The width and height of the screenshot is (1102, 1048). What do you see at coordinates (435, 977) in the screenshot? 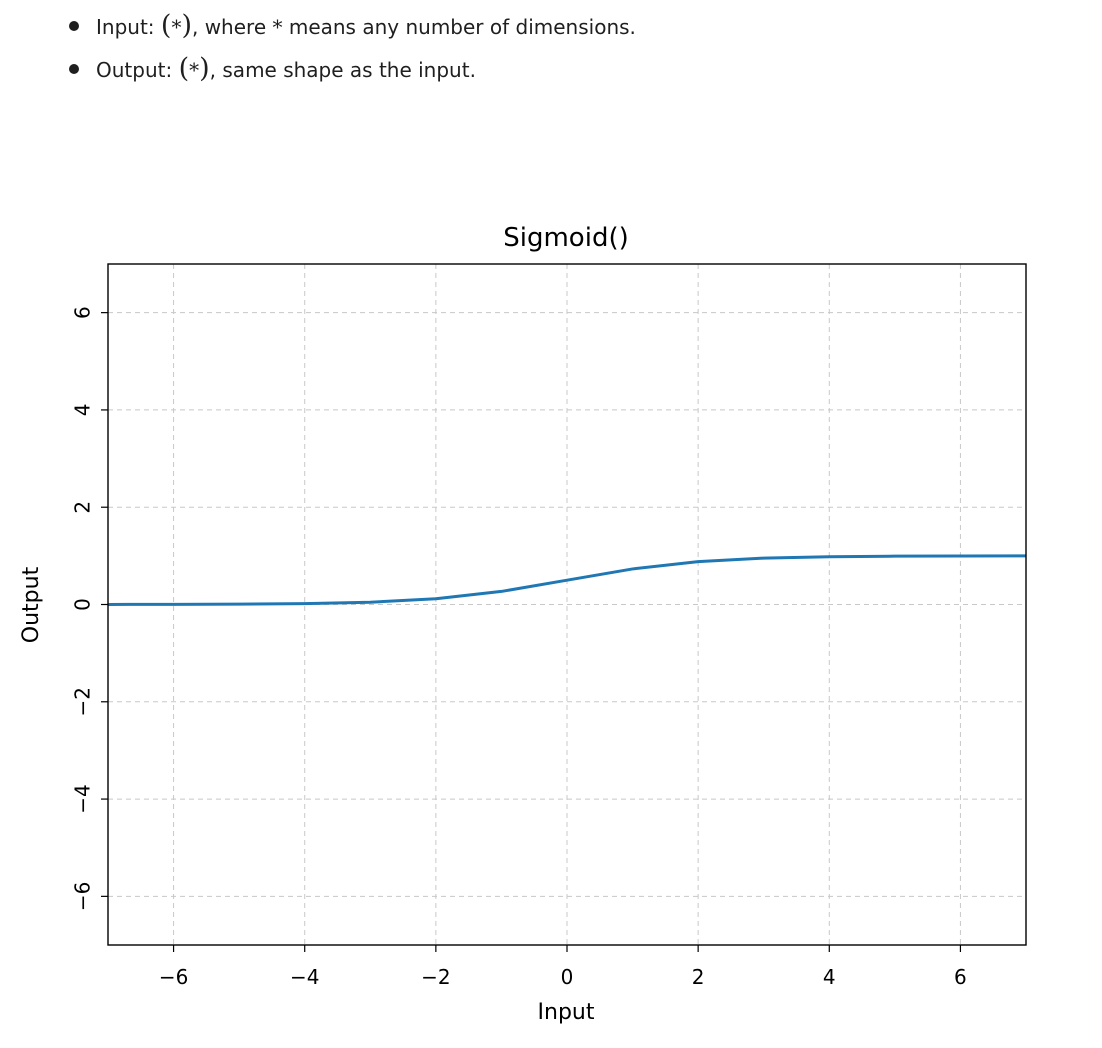
I see `x-tick-label: −2` at bounding box center [435, 977].